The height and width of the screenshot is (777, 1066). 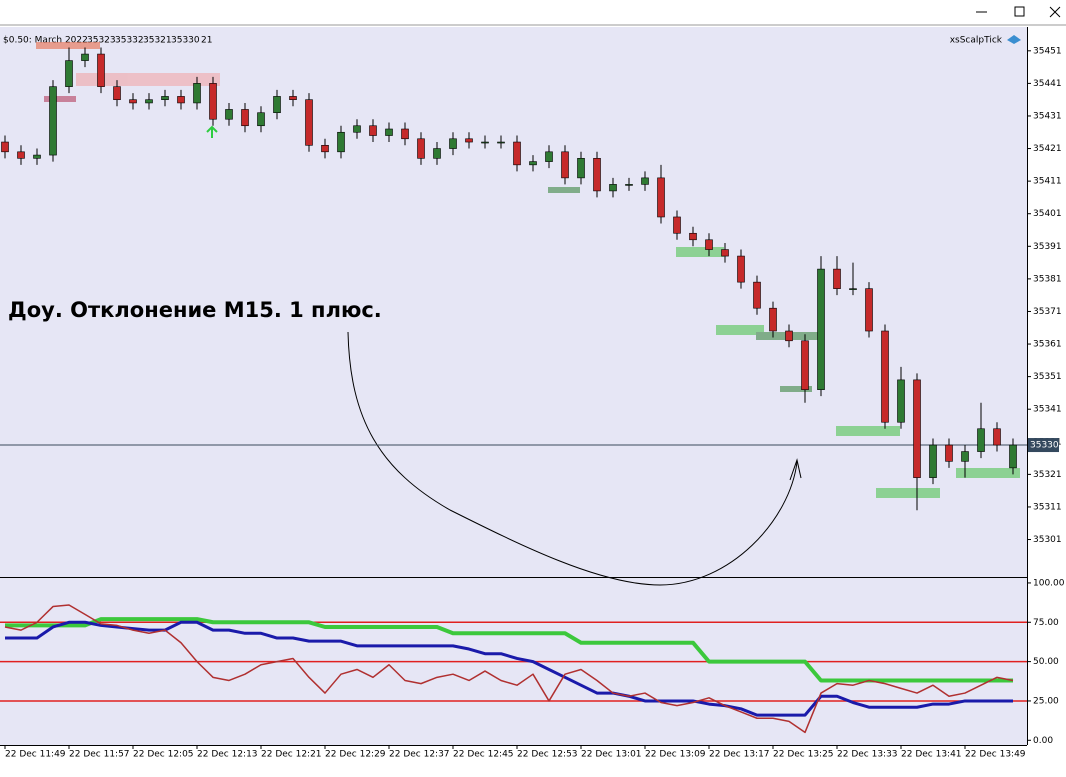 I want to click on current-price-label: 35330, so click(x=1044, y=446).